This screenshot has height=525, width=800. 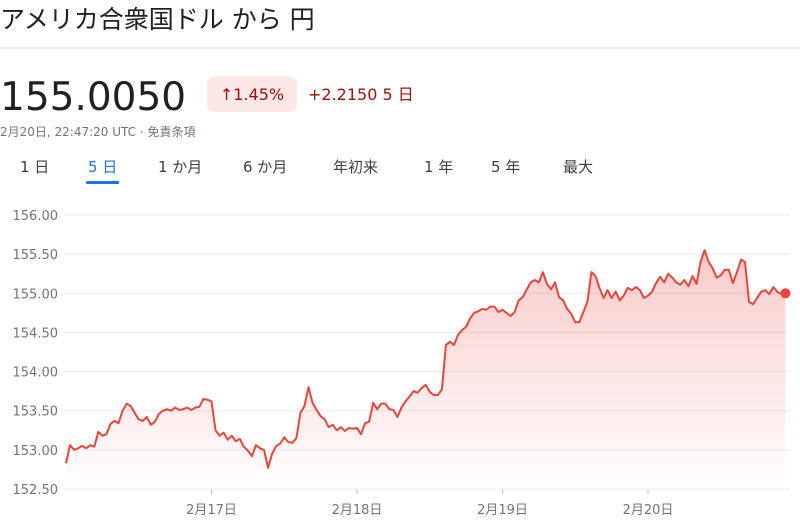 What do you see at coordinates (36, 373) in the screenshot?
I see `y-tick-label: 154.00` at bounding box center [36, 373].